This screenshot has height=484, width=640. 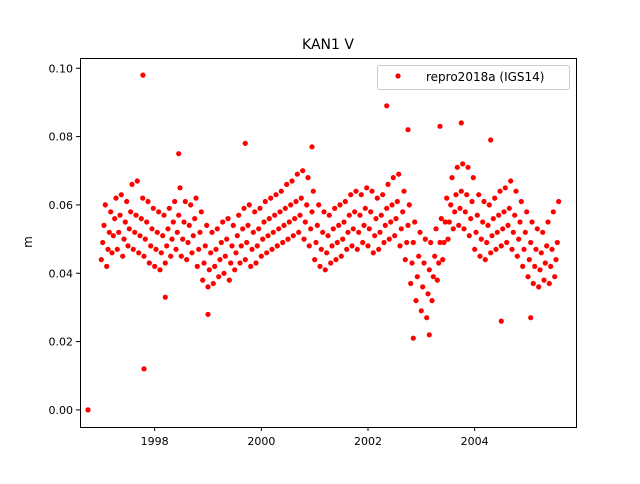 I want to click on chart-title: KAN1 V, so click(x=328, y=45).